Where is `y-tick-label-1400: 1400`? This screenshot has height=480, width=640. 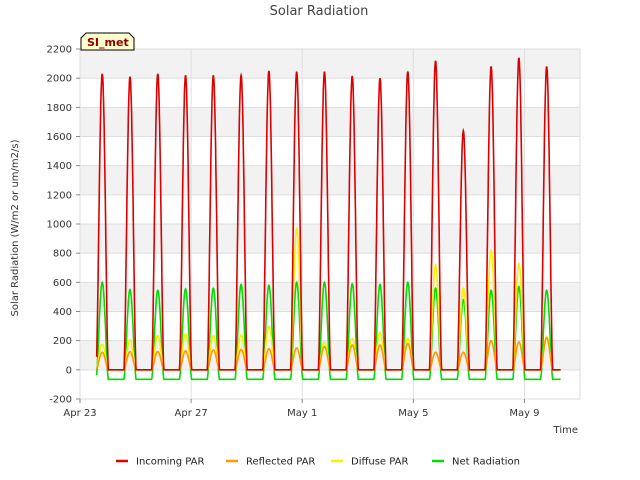
y-tick-label-1400: 1400 is located at coordinates (59, 166).